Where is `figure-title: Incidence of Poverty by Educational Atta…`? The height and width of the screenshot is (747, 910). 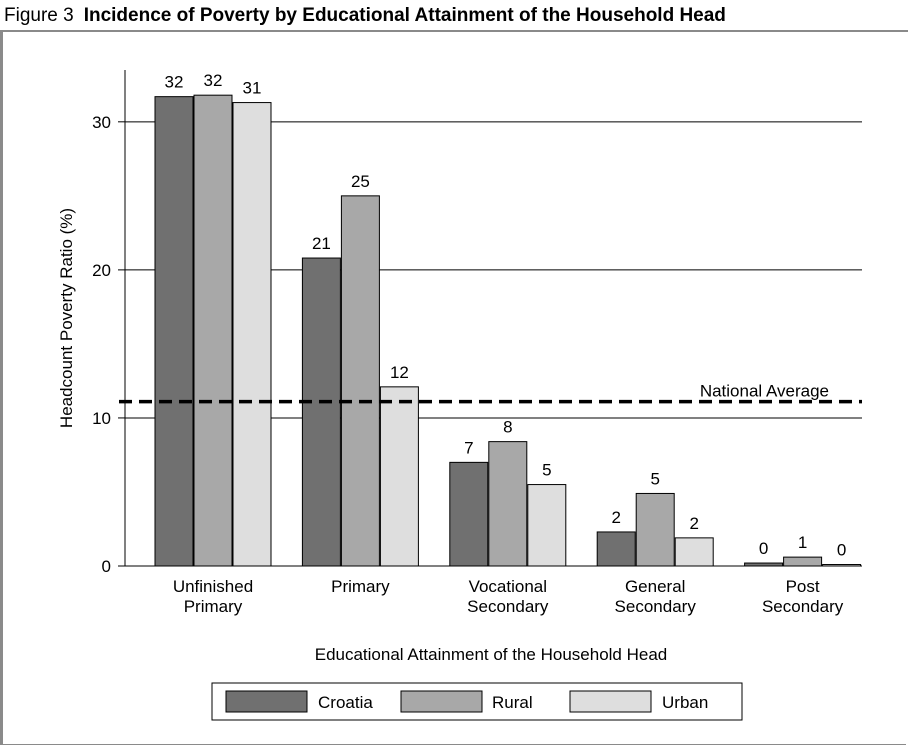 figure-title: Incidence of Poverty by Educational Atta… is located at coordinates (404, 15).